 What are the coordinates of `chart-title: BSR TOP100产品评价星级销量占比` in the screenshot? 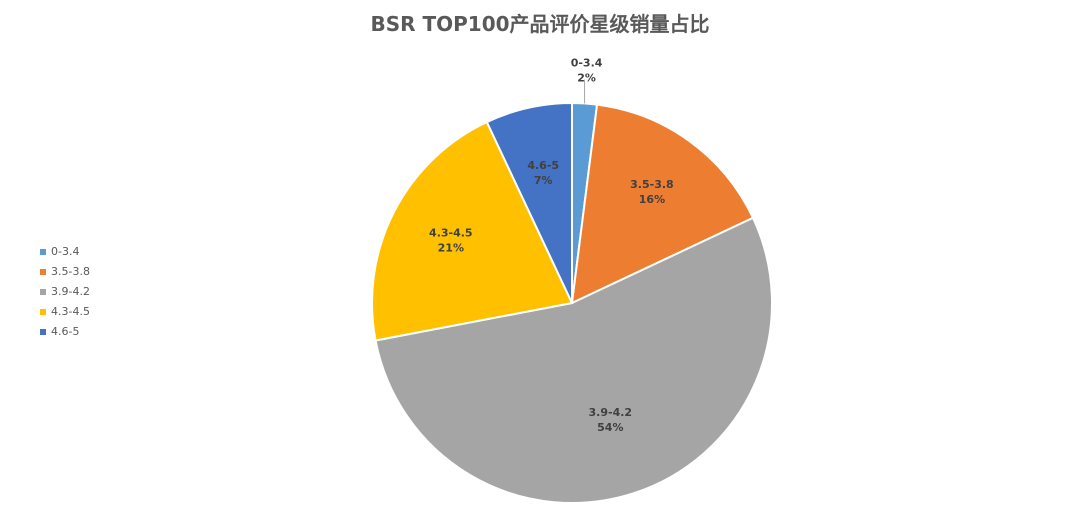 It's located at (540, 24).